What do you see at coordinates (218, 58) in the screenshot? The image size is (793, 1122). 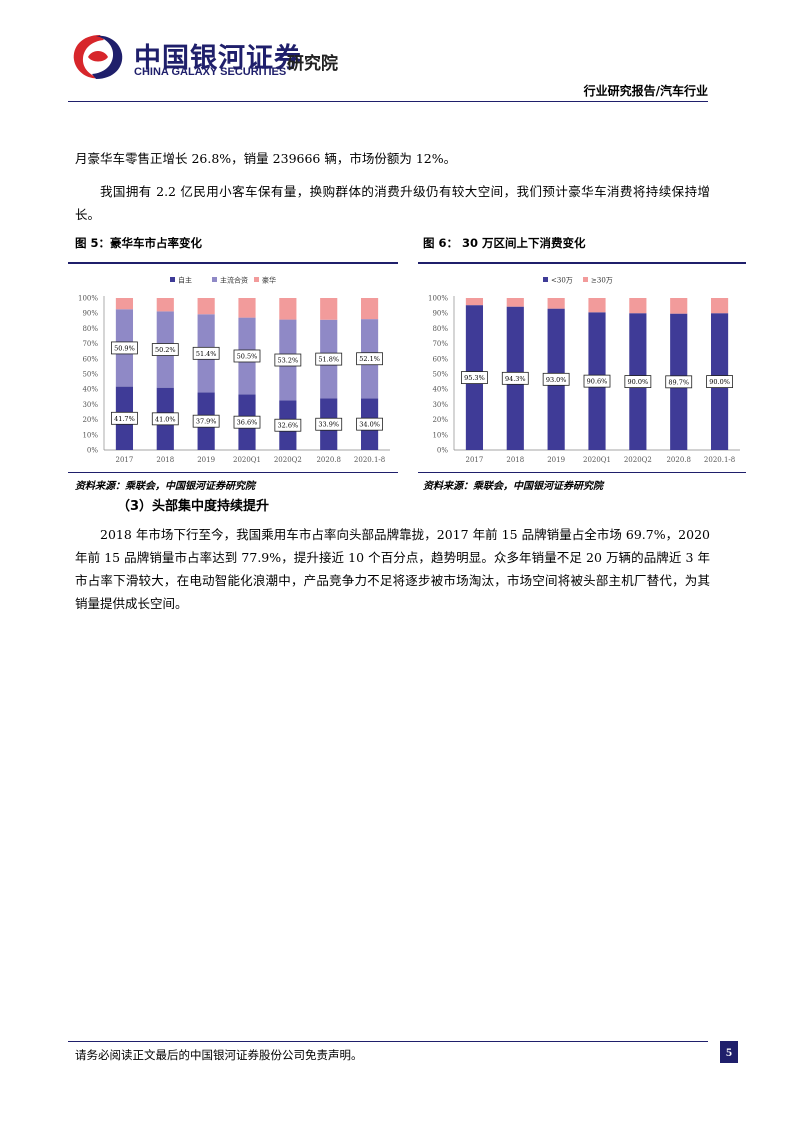 I see `logo-chinese-name: 中国银河证券` at bounding box center [218, 58].